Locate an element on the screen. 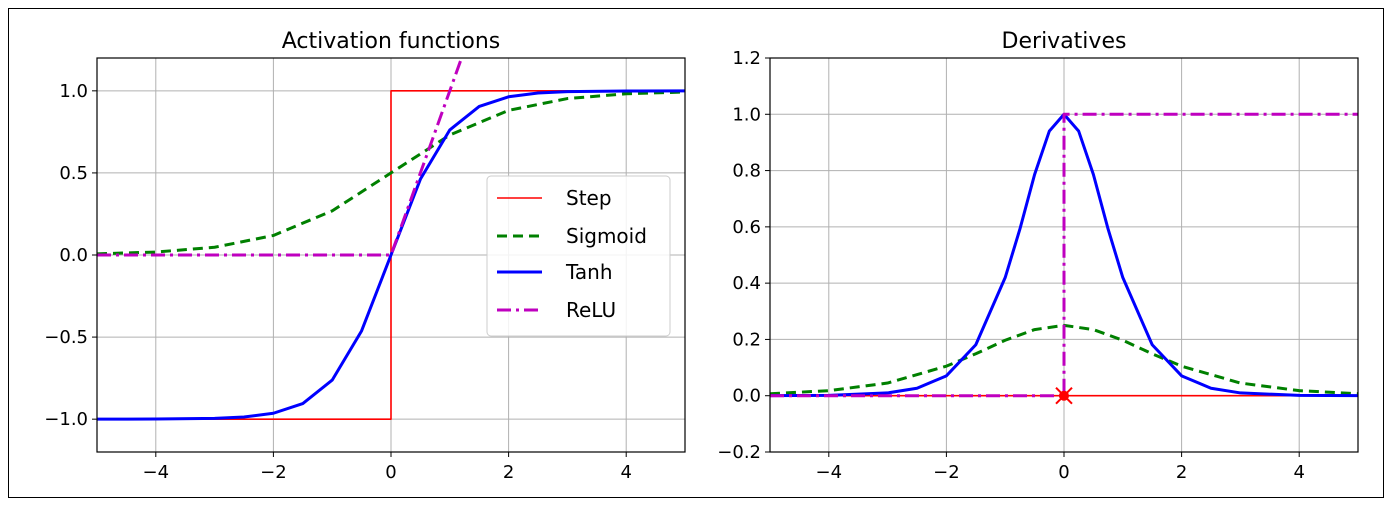 The height and width of the screenshot is (508, 1394). series-line-relu is located at coordinates (280, 157).